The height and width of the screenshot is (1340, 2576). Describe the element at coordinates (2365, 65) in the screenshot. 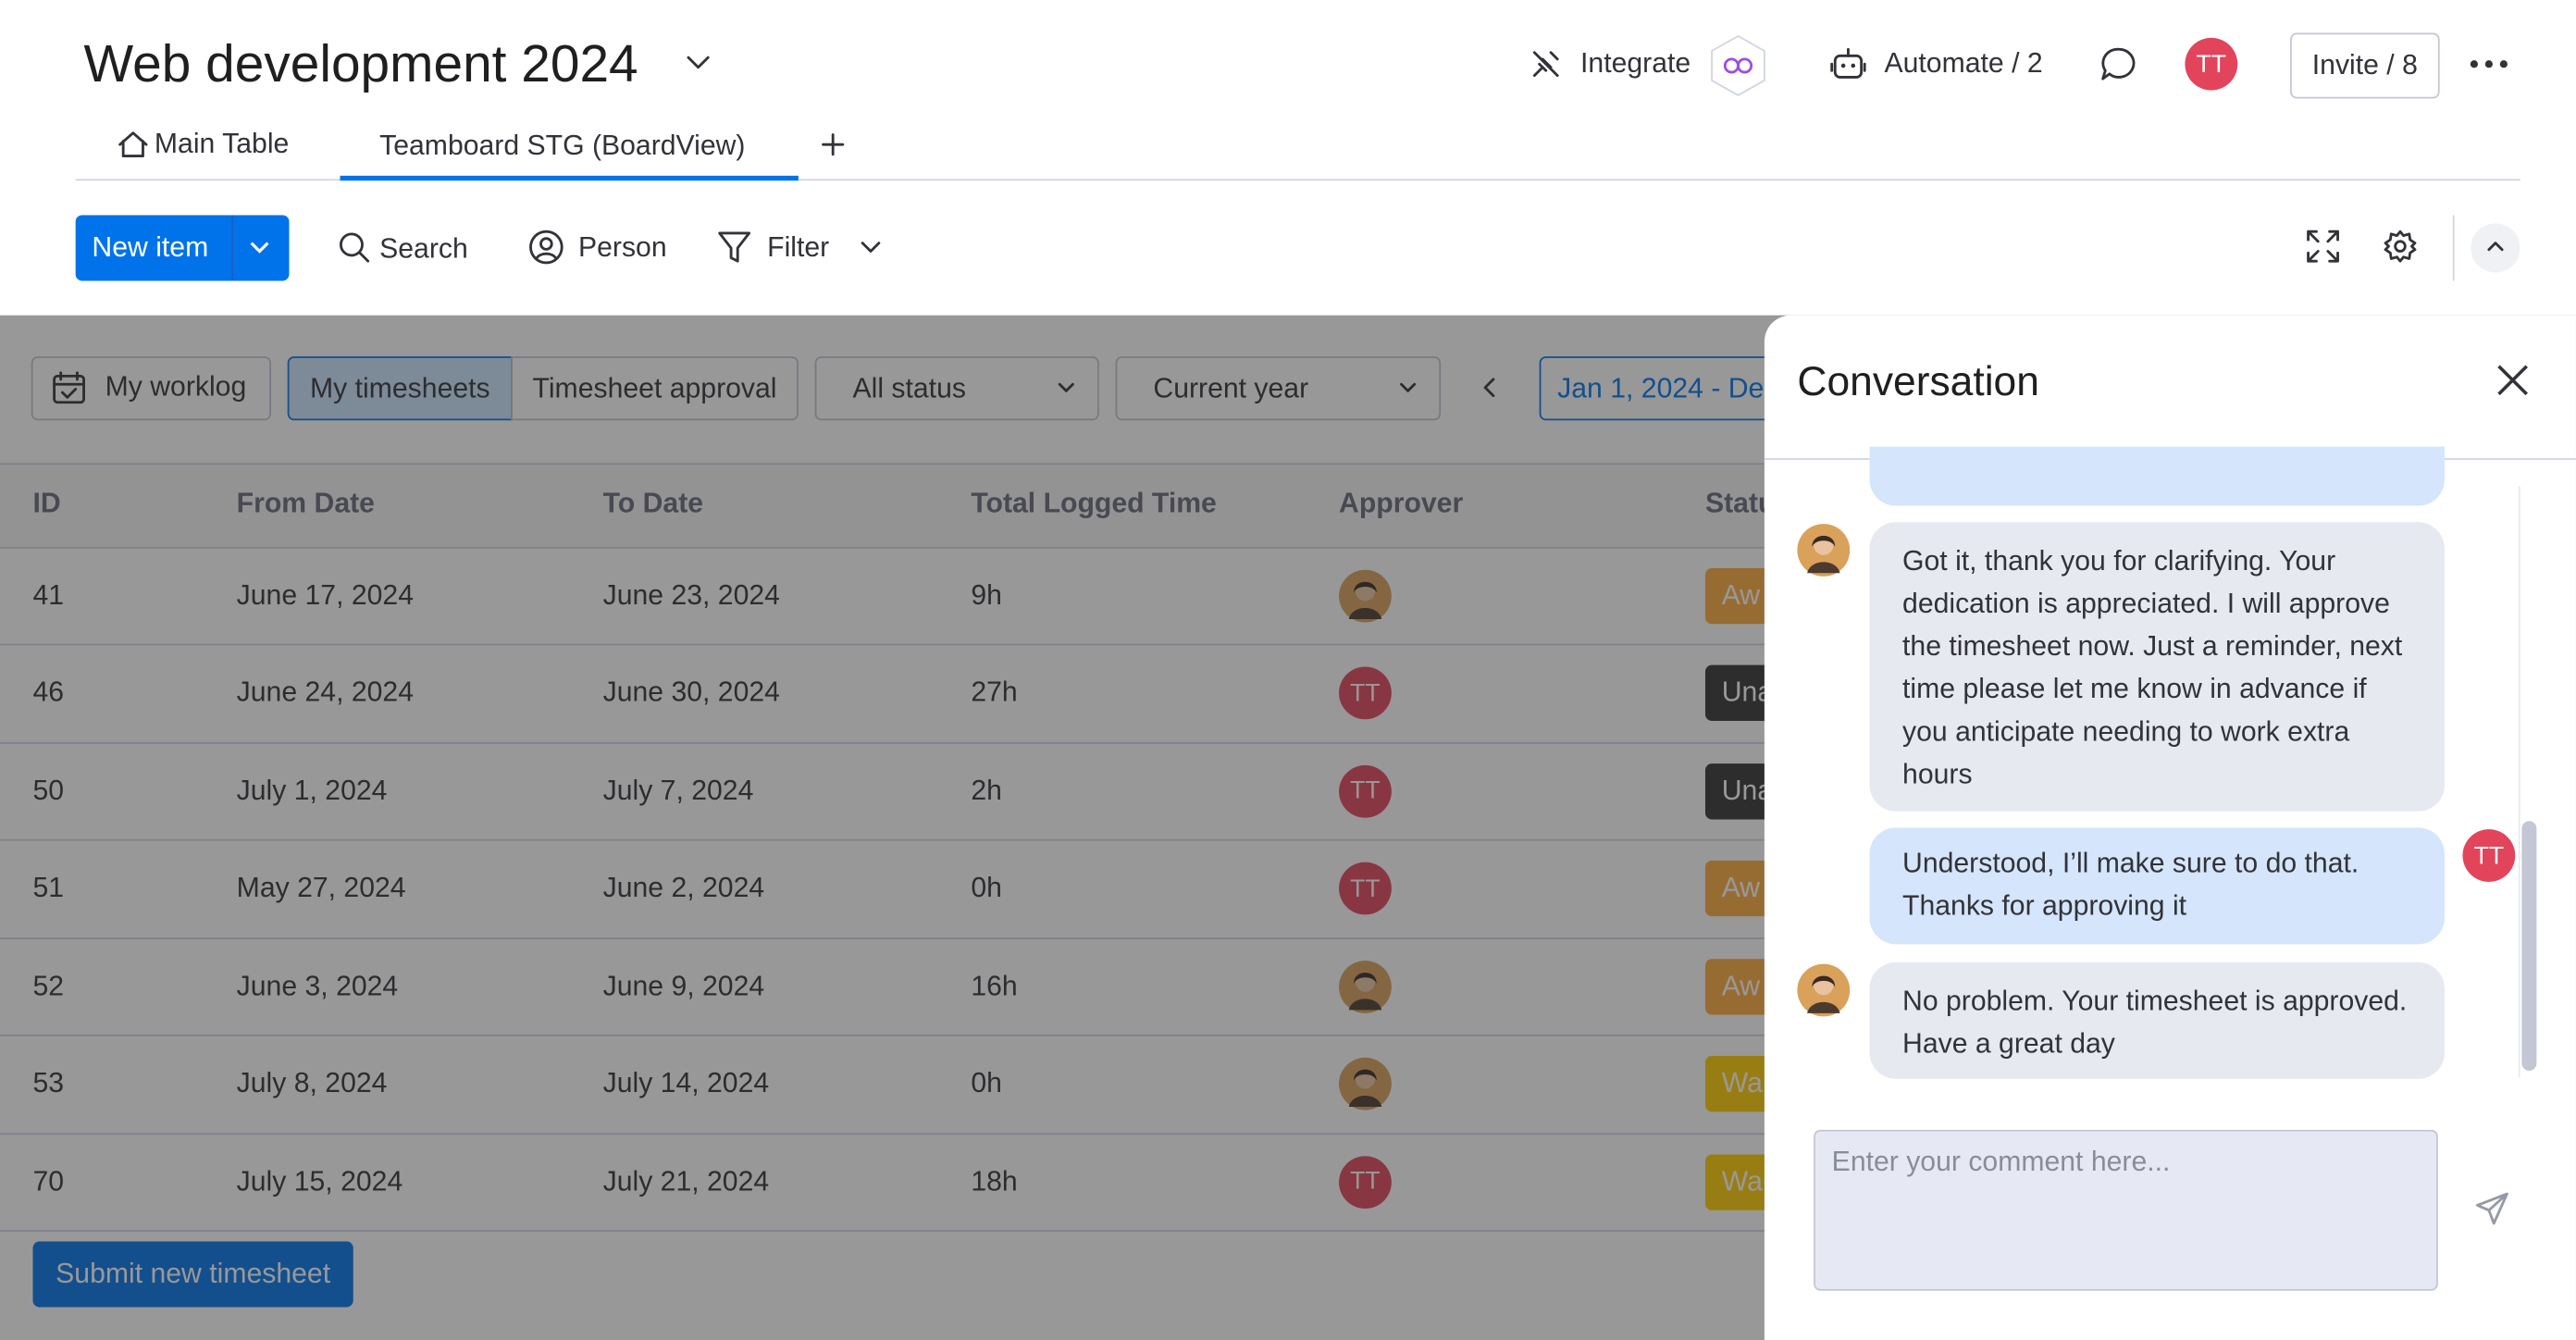

I see `invite-button: Invite / 8` at that location.